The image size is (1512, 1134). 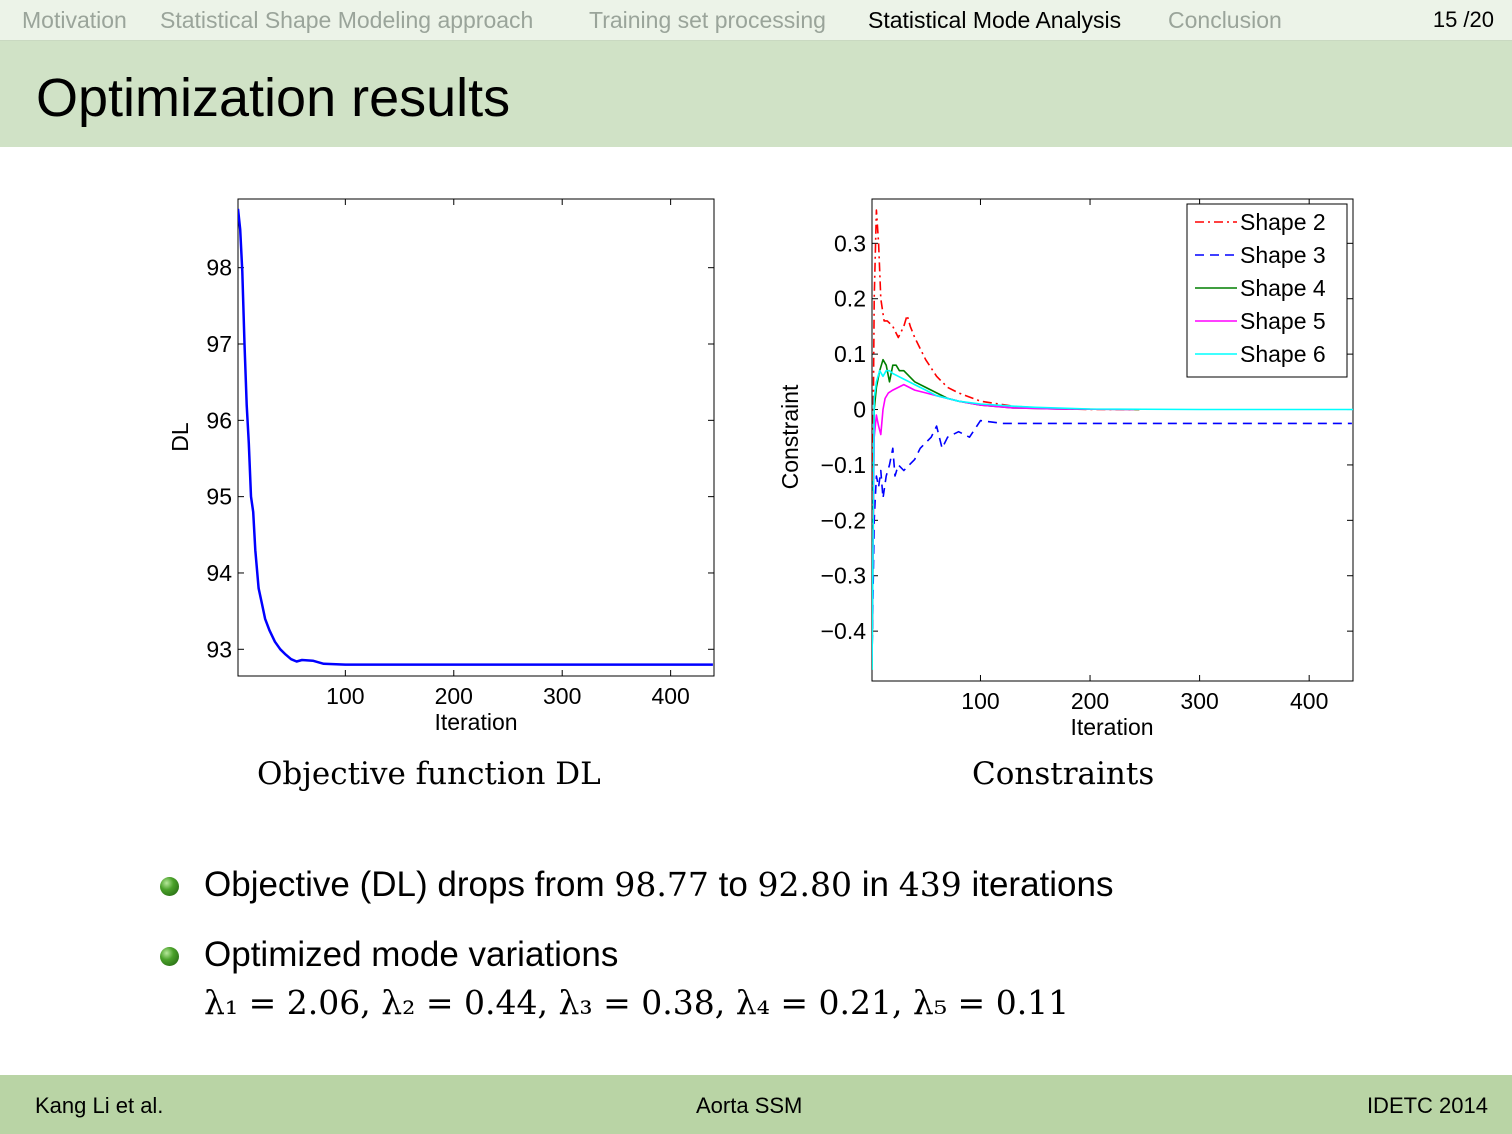 What do you see at coordinates (411, 954) in the screenshot?
I see `bullet-text: Optimized mode variations` at bounding box center [411, 954].